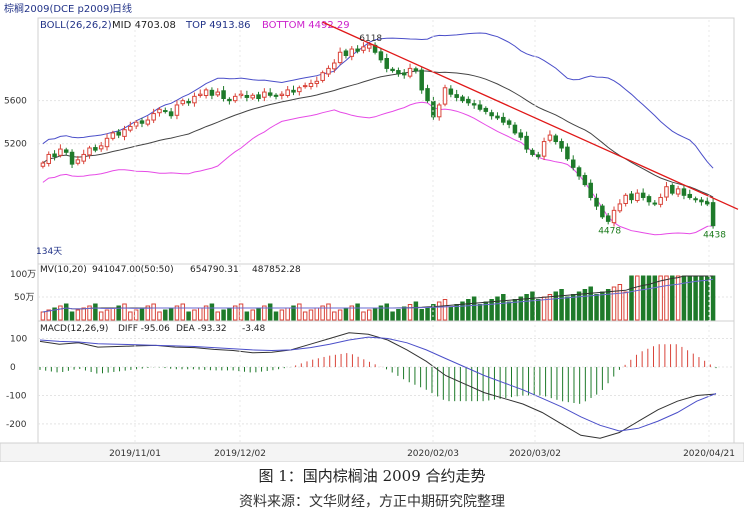 This screenshot has width=744, height=522. I want to click on volume-v2: 654790.31, so click(214, 270).